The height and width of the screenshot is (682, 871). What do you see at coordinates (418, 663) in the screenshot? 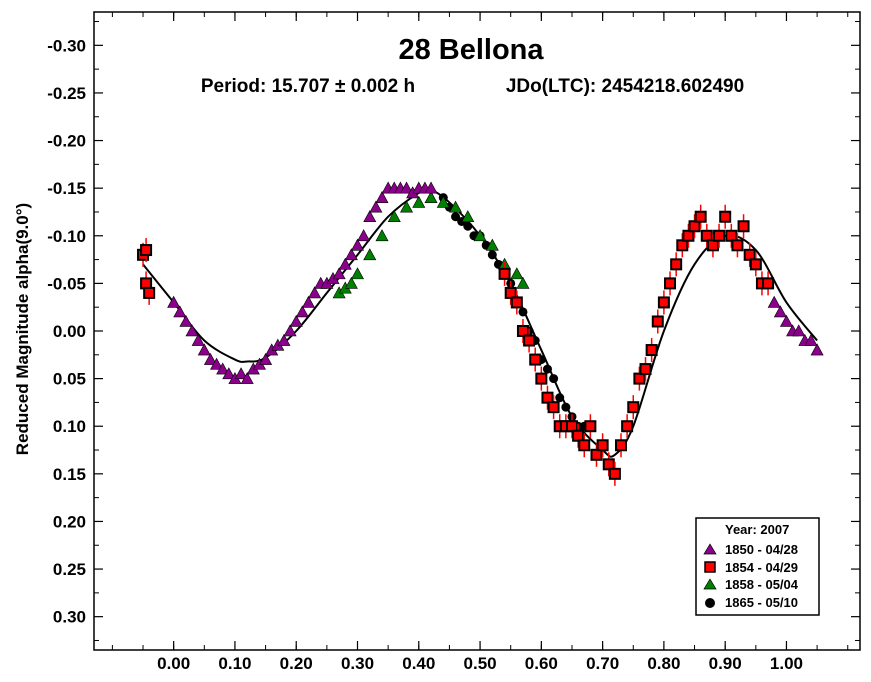
I see `x-tick-label: 0.40` at bounding box center [418, 663].